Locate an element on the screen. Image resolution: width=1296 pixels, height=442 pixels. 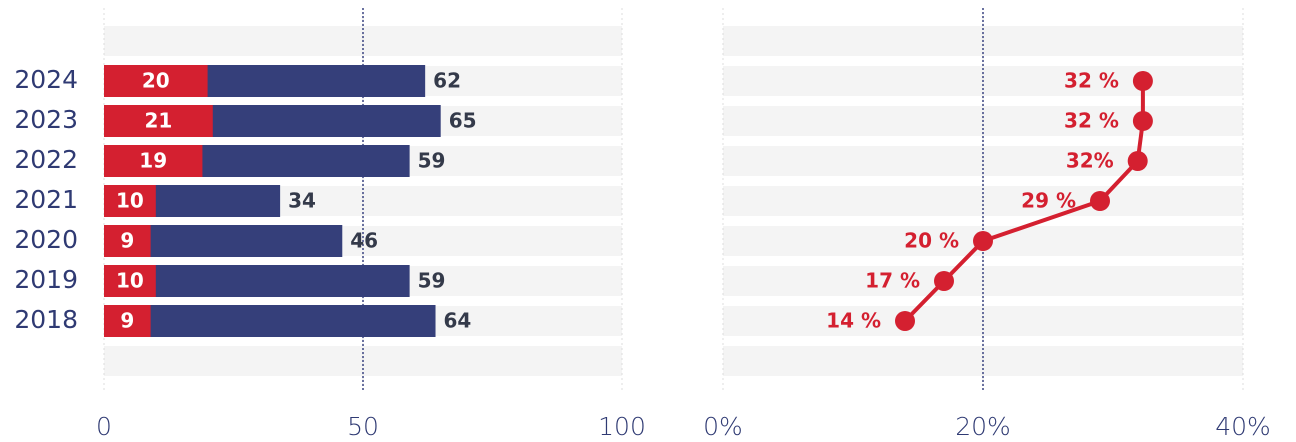
x-tick-label: 40% is located at coordinates (1243, 426).